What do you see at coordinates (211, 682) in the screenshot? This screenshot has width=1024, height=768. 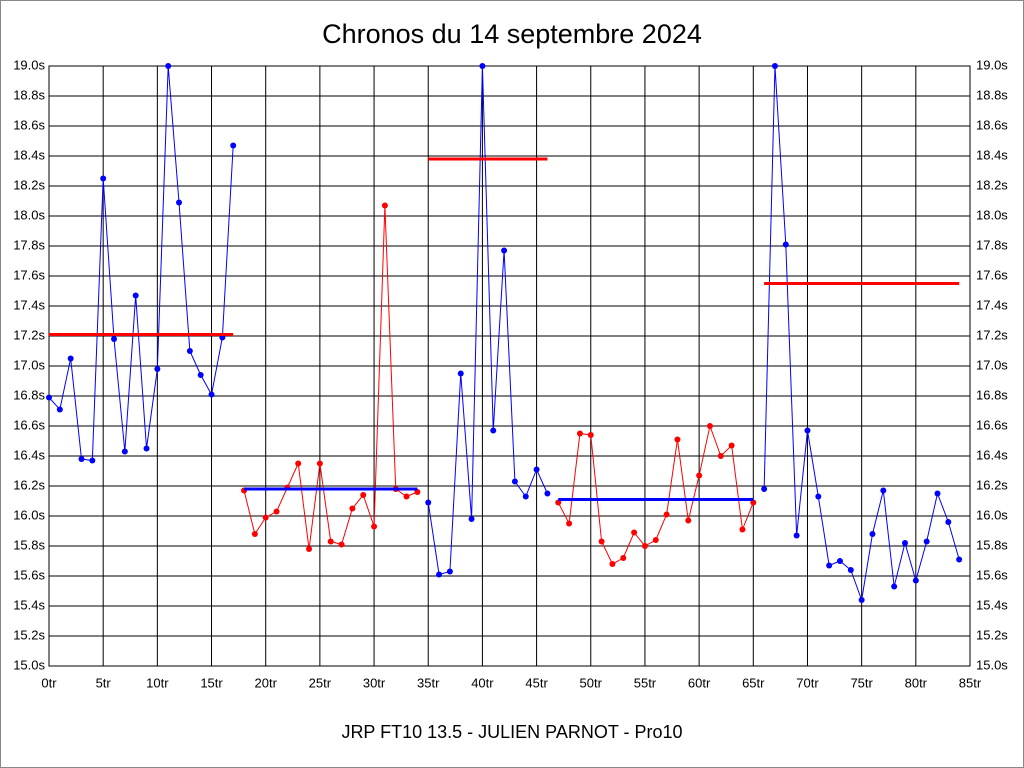 I see `x-tick-label: 15tr` at bounding box center [211, 682].